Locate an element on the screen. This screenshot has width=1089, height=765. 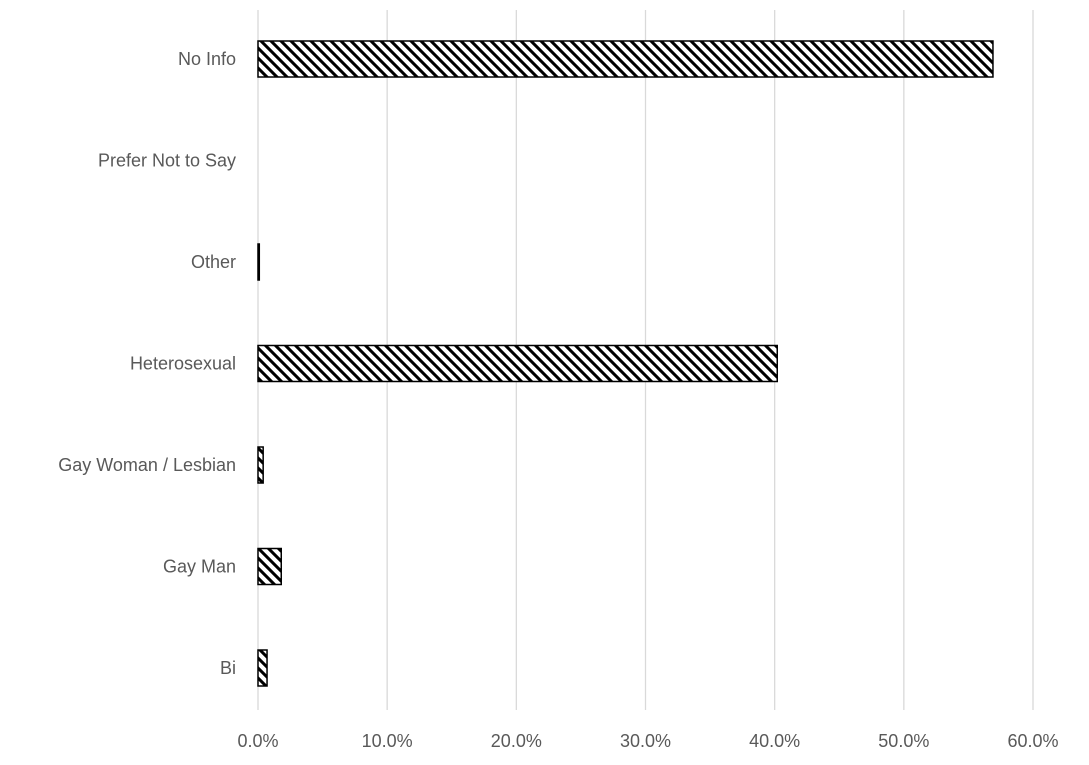
category-label: Gay Man is located at coordinates (199, 567).